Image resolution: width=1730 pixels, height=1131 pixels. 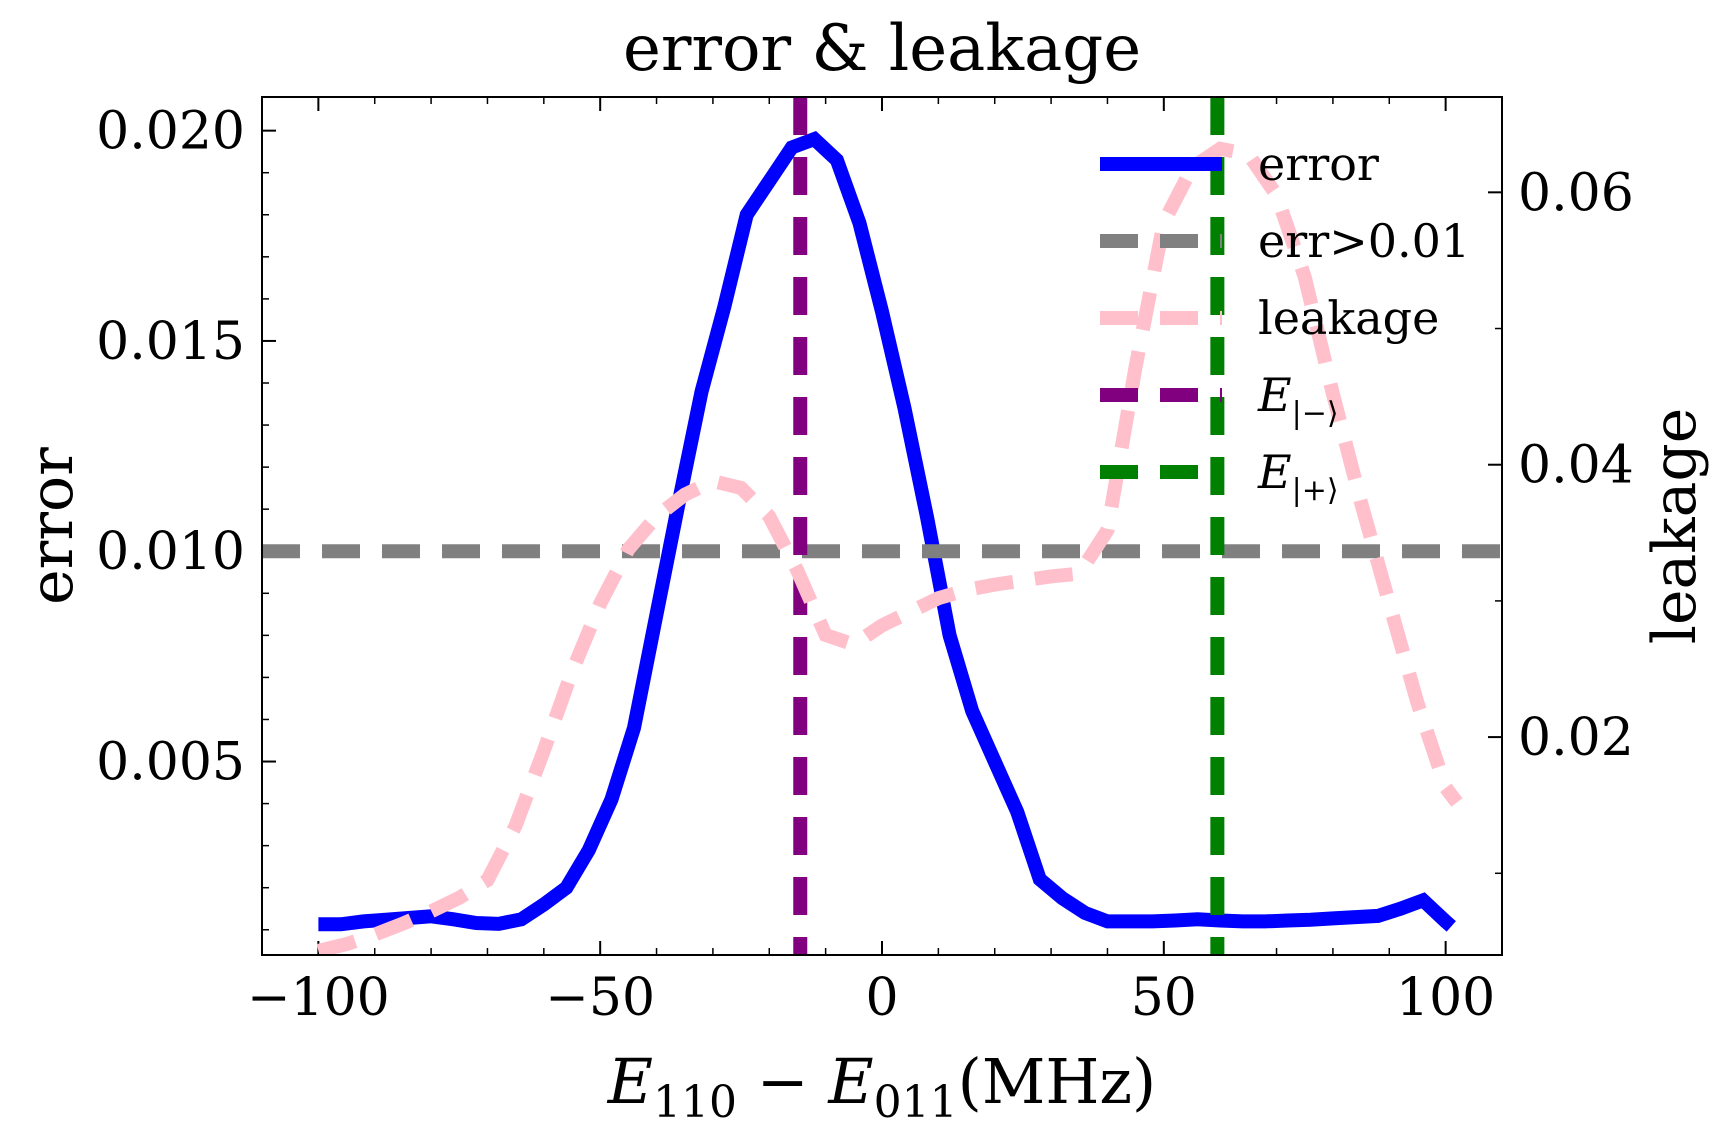 What do you see at coordinates (916, 1102) in the screenshot?
I see `x-label-sub-2: 011` at bounding box center [916, 1102].